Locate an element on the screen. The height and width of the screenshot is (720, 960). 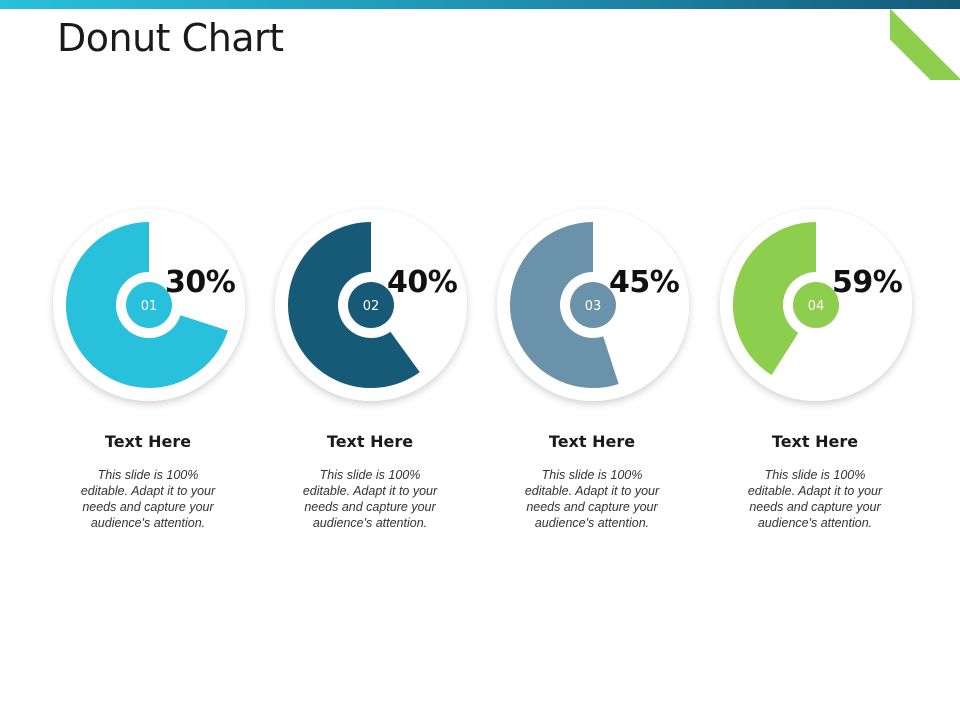
donut-02: 02 is located at coordinates (371, 305).